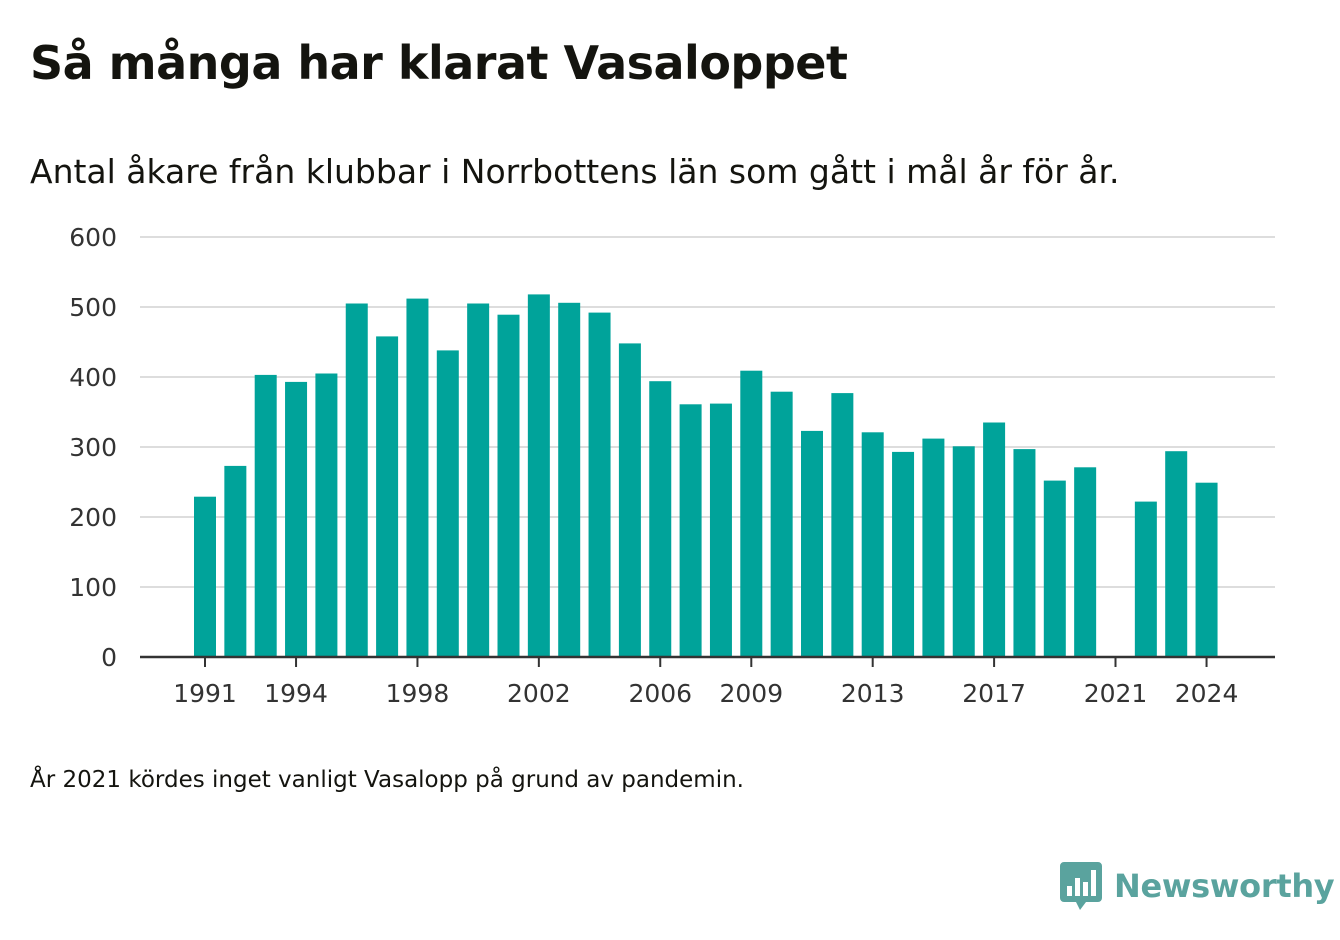 The height and width of the screenshot is (940, 1340). I want to click on x-tick-label: 2017, so click(994, 693).